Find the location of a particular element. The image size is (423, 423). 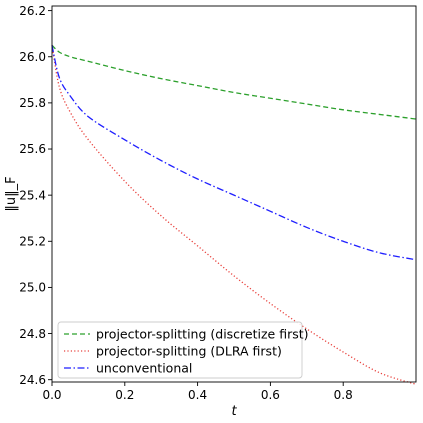

y-tick-label: 26.0 is located at coordinates (32, 57).